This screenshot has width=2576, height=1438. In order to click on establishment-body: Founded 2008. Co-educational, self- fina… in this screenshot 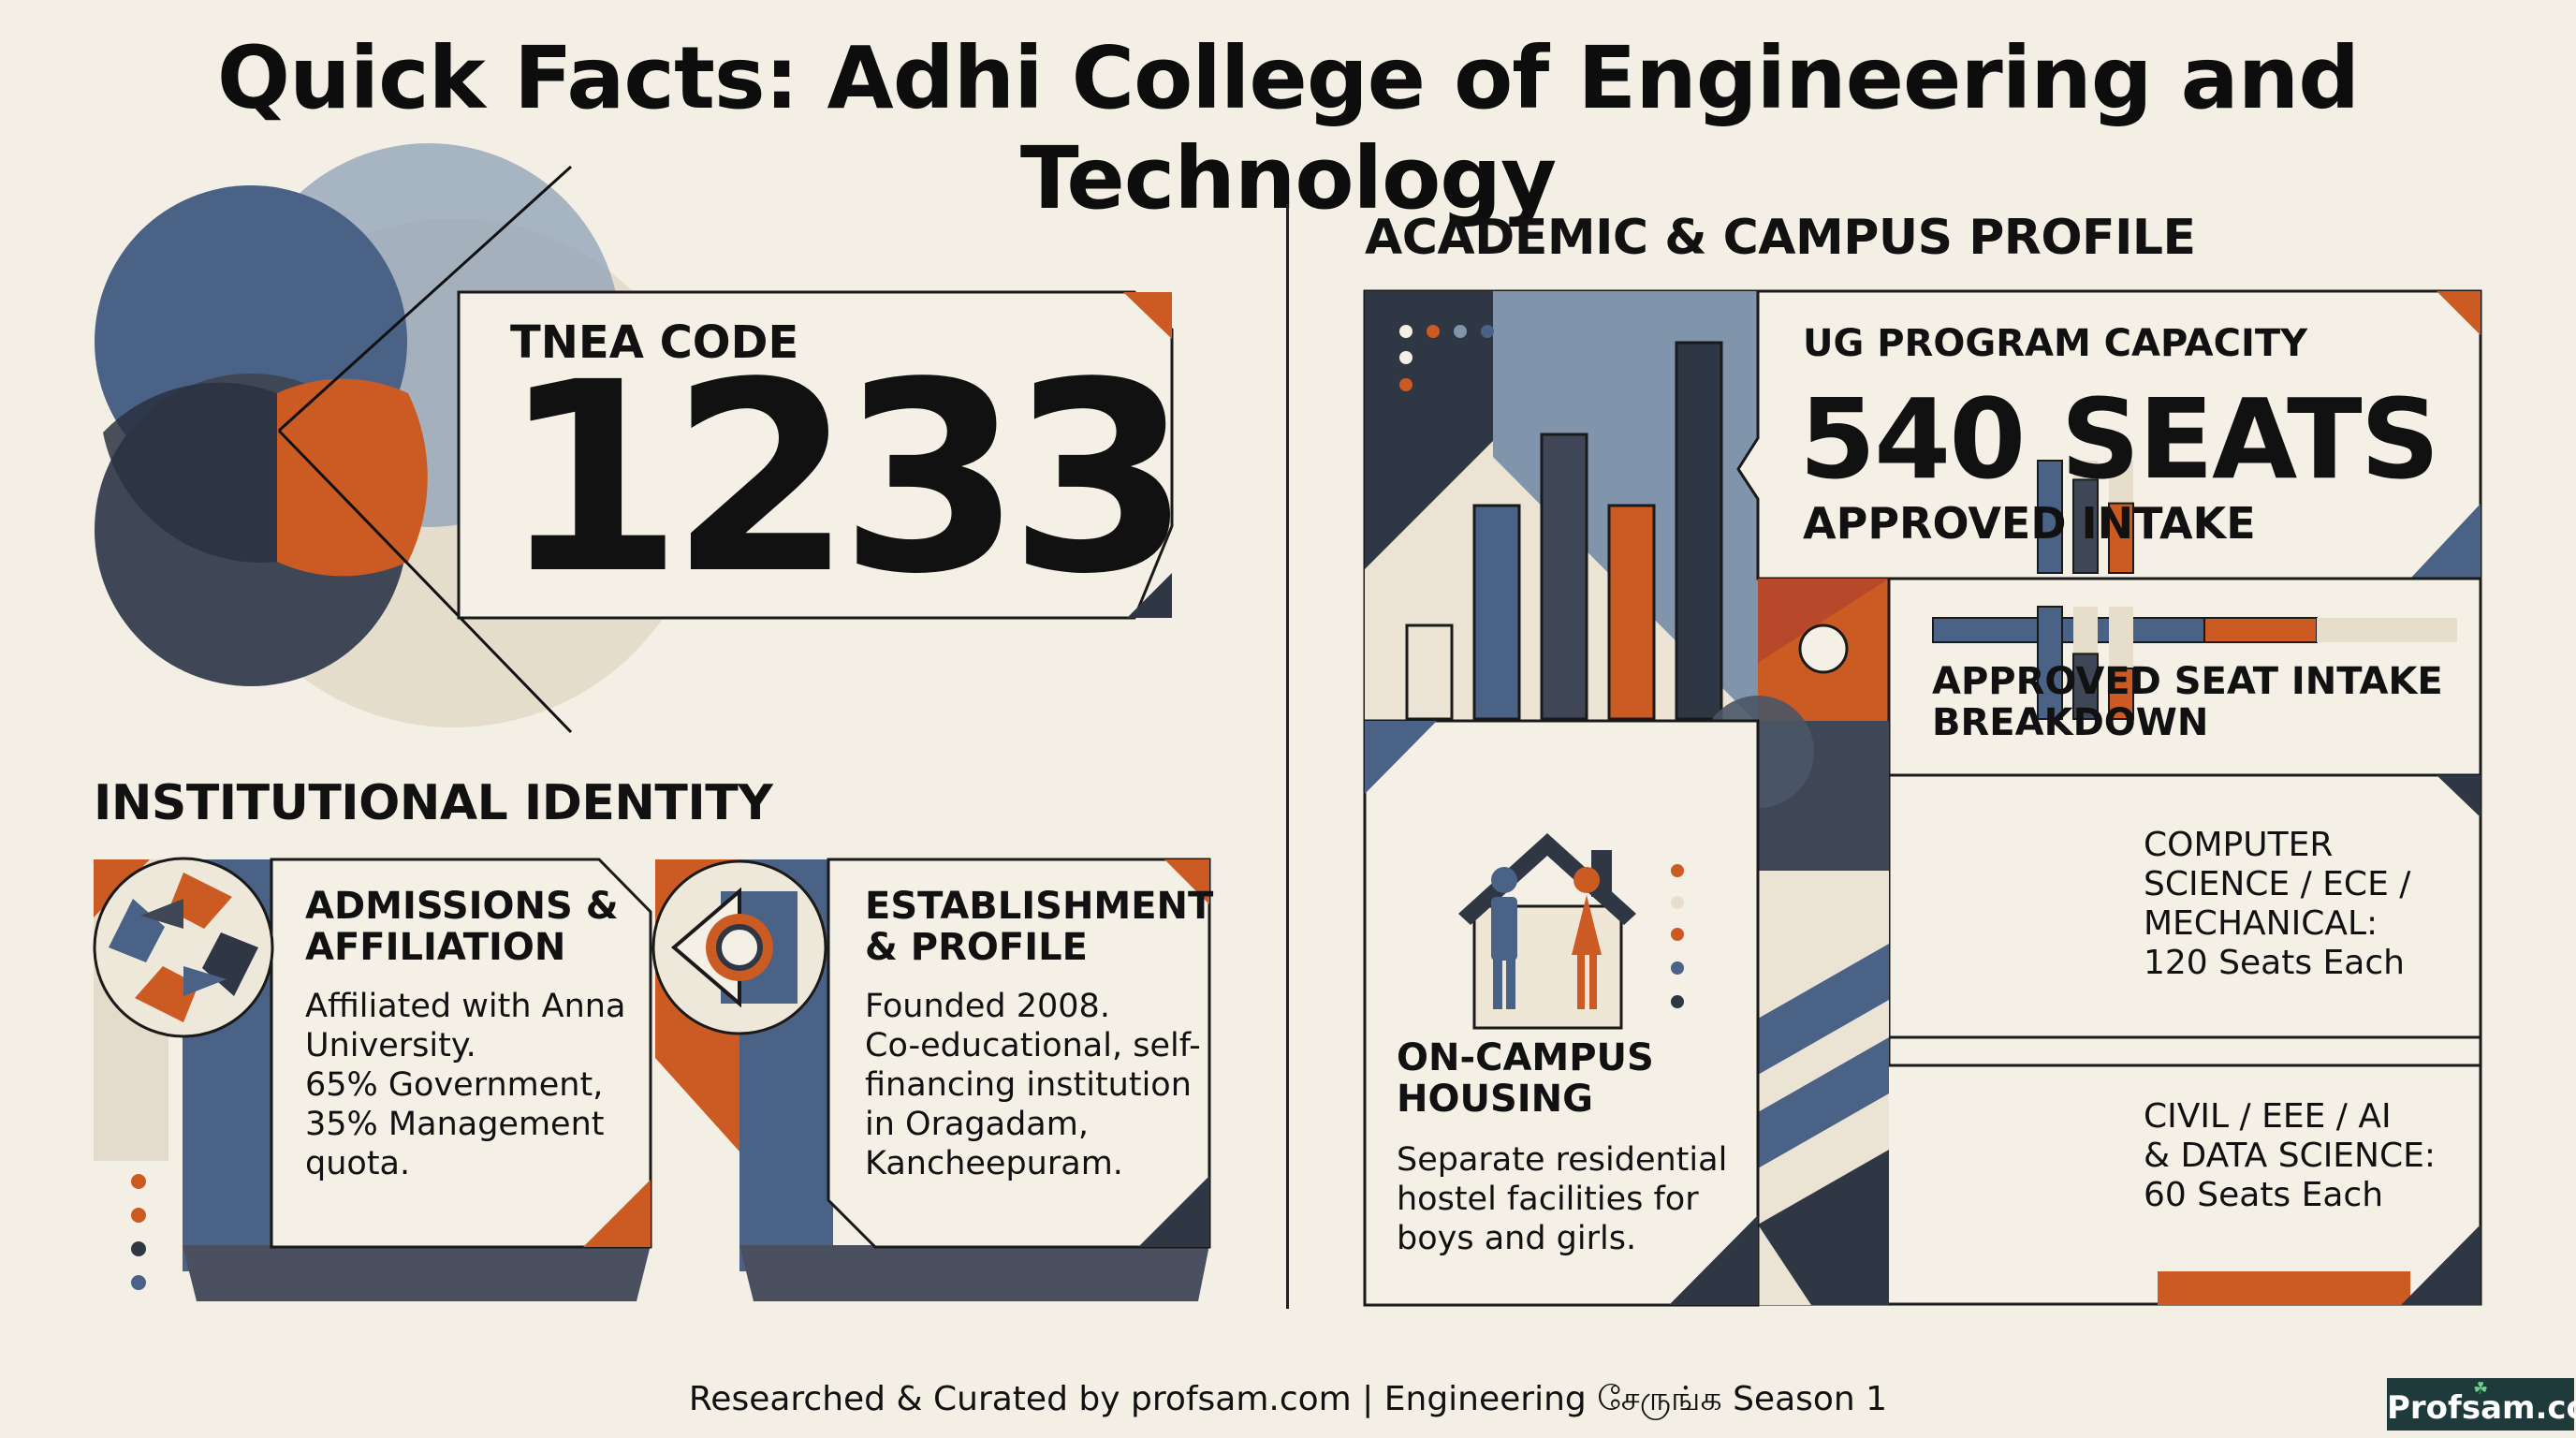, I will do `click(1033, 1085)`.